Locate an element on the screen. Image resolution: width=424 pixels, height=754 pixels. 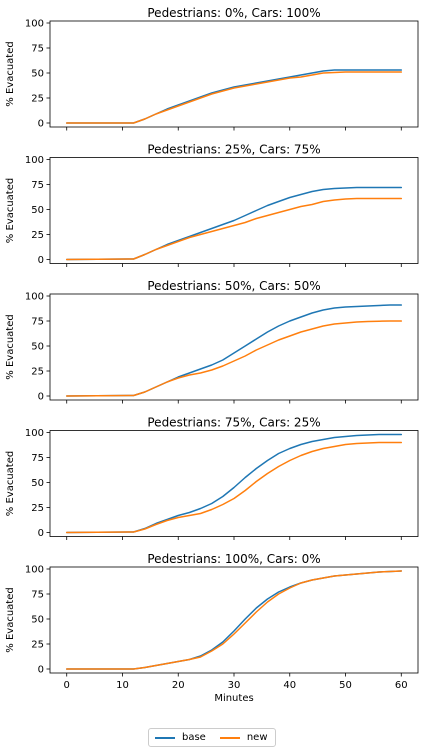
x-tick-label: 30 is located at coordinates (234, 685).